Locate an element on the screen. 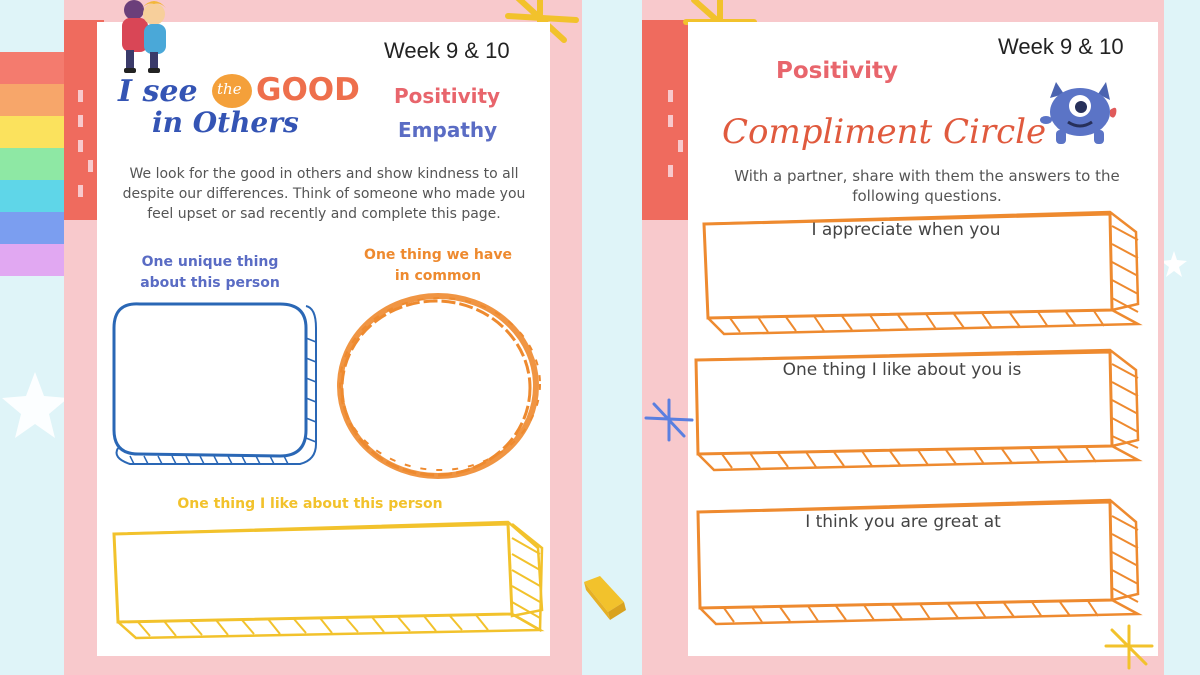  in-common-circle is located at coordinates (439, 387).